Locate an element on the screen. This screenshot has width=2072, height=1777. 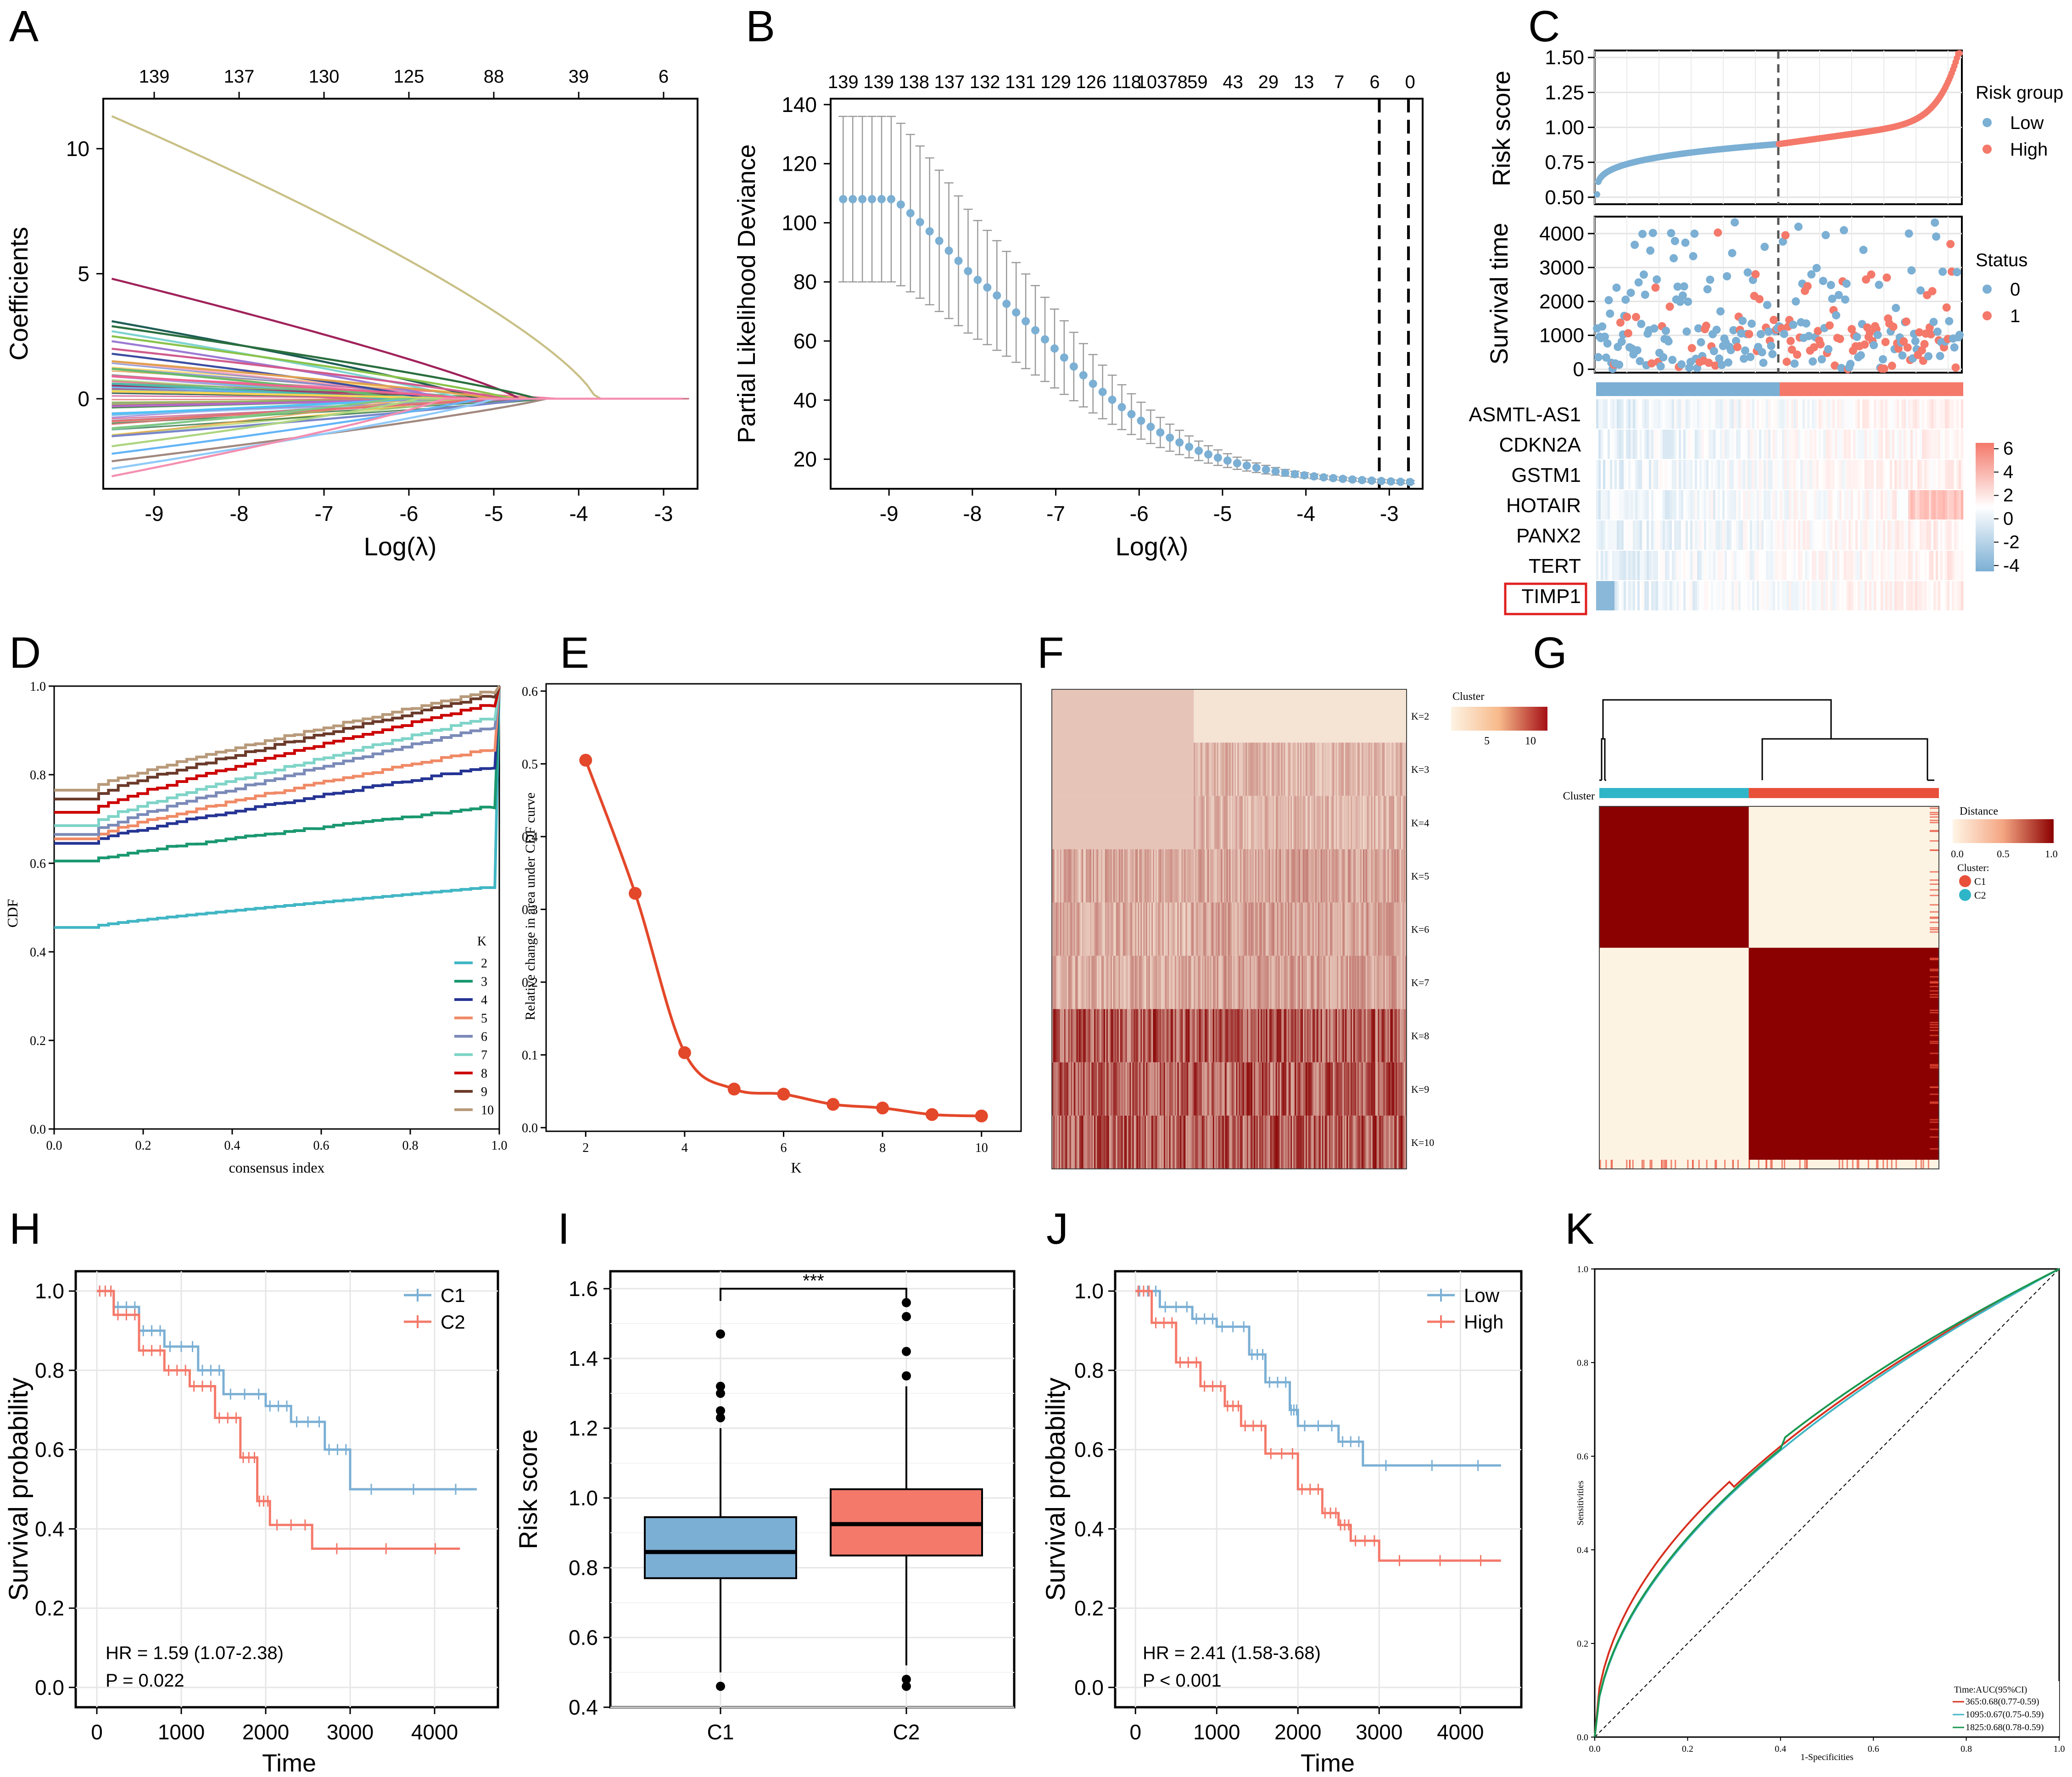
box-y-tick-label: 1.0 is located at coordinates (583, 1498).